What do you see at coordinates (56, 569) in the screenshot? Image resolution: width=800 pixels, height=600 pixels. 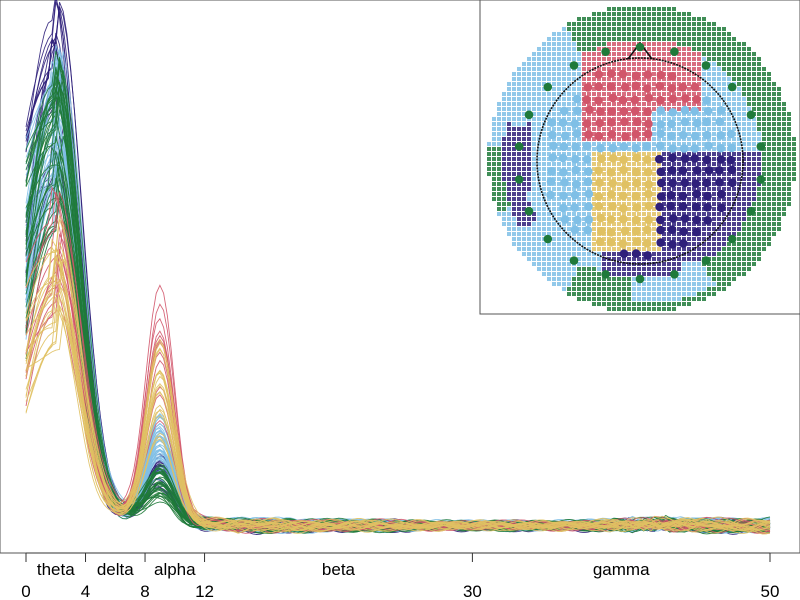 I see `band-label: theta` at bounding box center [56, 569].